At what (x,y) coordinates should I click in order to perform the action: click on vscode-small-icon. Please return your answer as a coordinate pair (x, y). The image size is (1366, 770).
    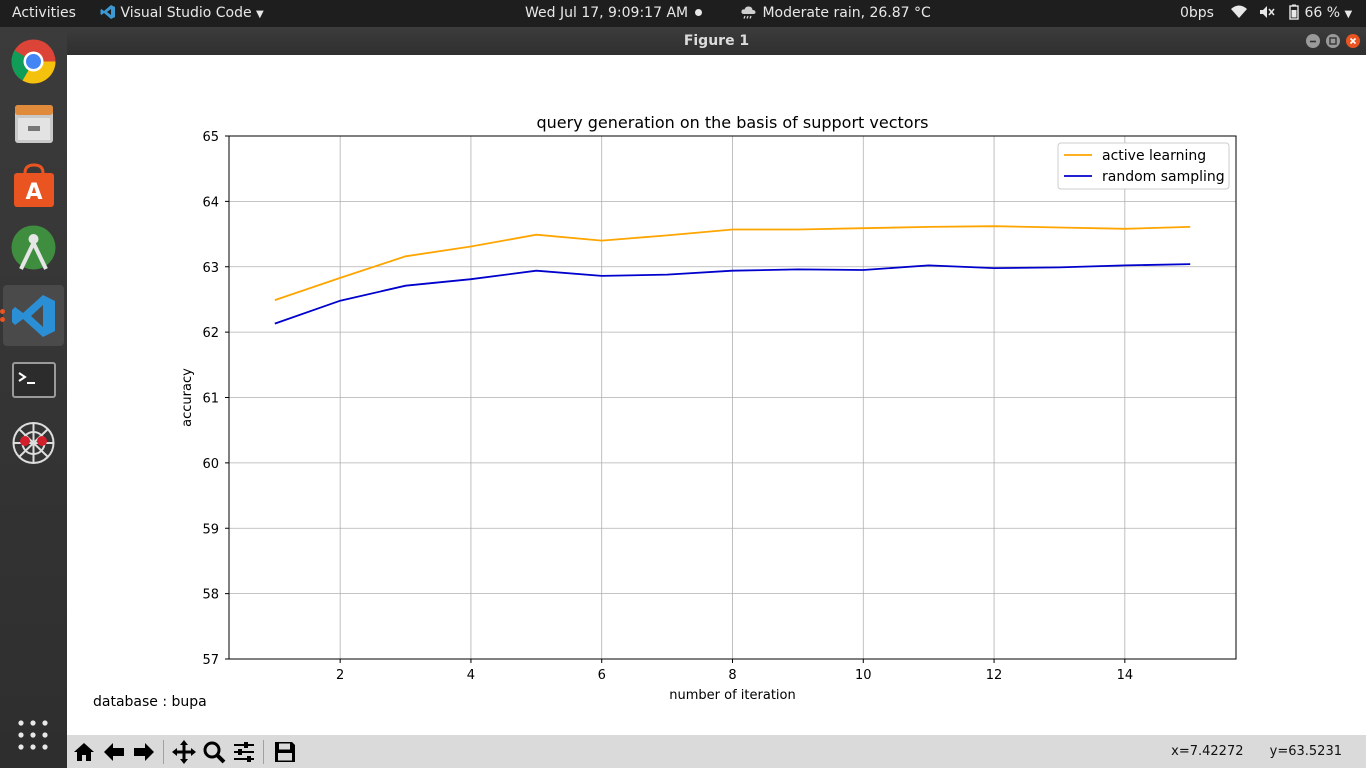
    Looking at the image, I should click on (107, 12).